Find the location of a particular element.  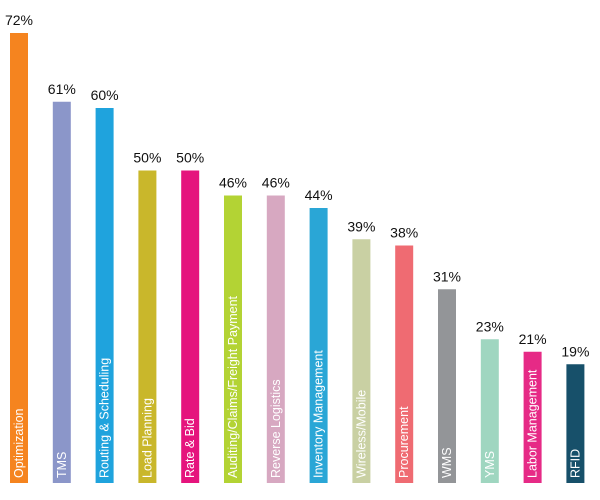

category-label-rfid: RFID is located at coordinates (575, 463).